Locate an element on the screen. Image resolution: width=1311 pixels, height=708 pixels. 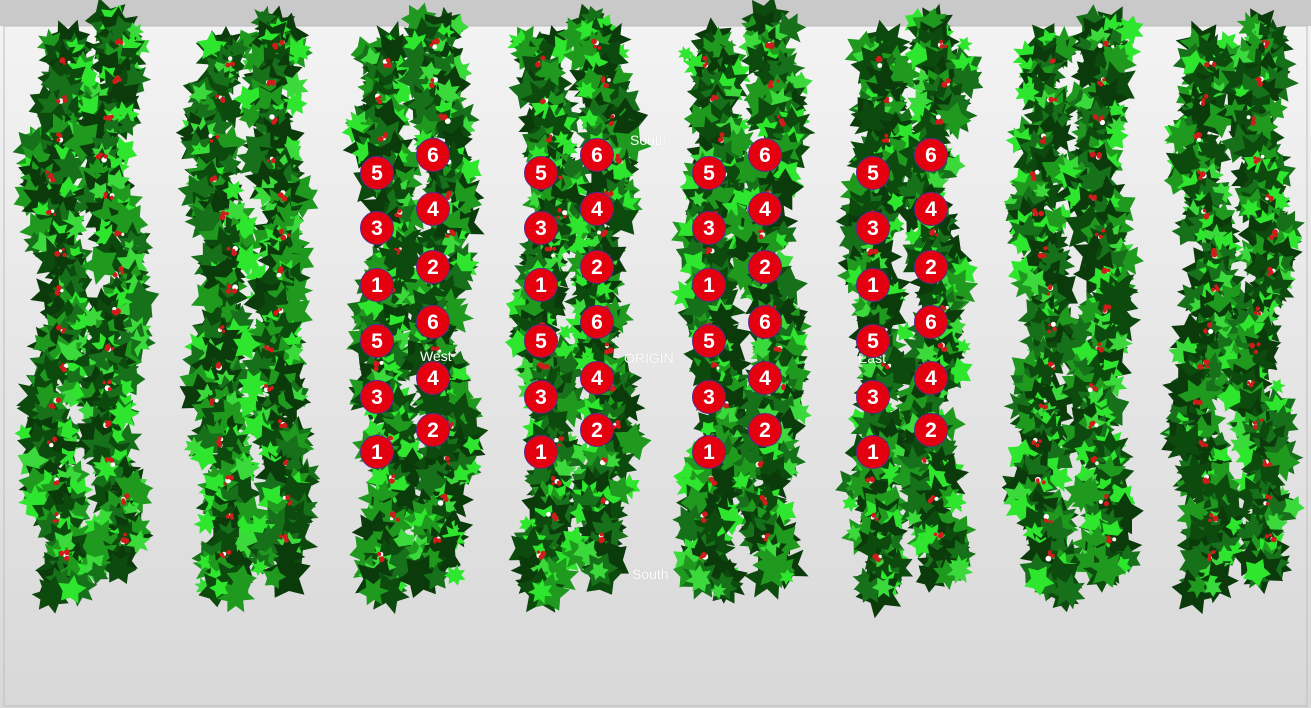
north-direction-label: South is located at coordinates (648, 140).